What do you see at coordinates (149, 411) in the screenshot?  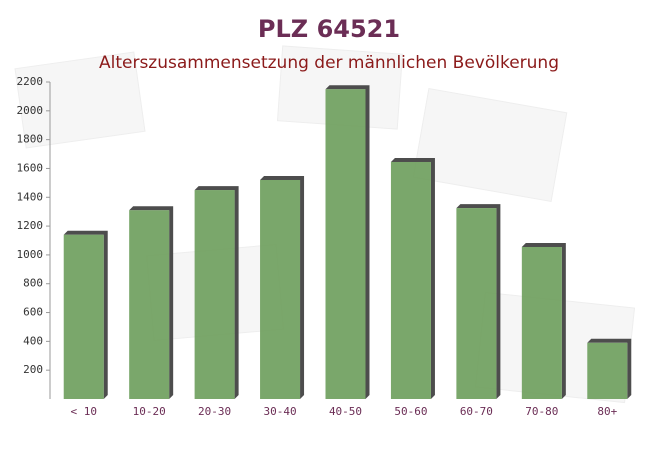 I see `x-tick-label: 10-20` at bounding box center [149, 411].